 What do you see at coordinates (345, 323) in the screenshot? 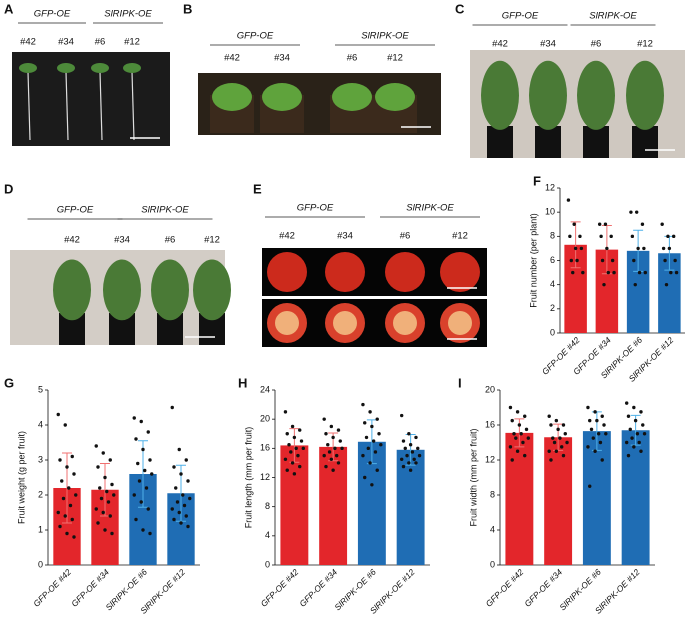
I see `locule` at bounding box center [345, 323].